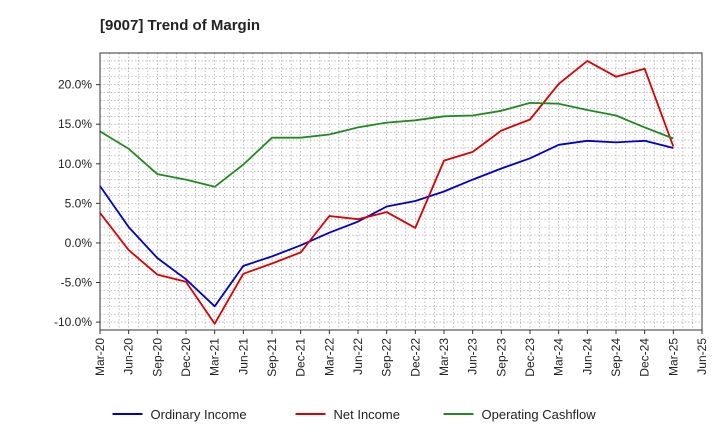 Image resolution: width=720 pixels, height=440 pixels. Describe the element at coordinates (559, 357) in the screenshot. I see `x-tick-label: Mar-24` at that location.